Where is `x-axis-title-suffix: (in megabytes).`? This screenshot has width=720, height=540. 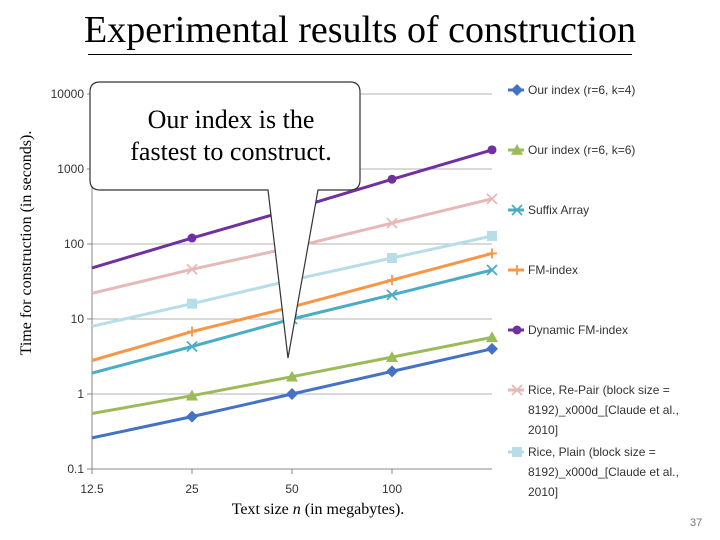 x-axis-title-suffix: (in megabytes). is located at coordinates (352, 509).